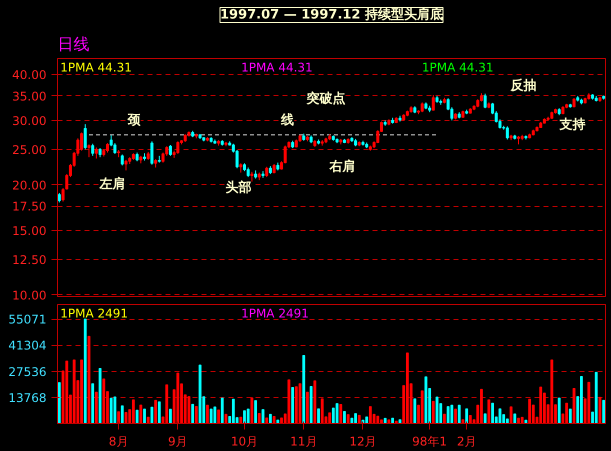 The height and width of the screenshot is (451, 611). I want to click on y-tick-label: 12.50, so click(29, 259).